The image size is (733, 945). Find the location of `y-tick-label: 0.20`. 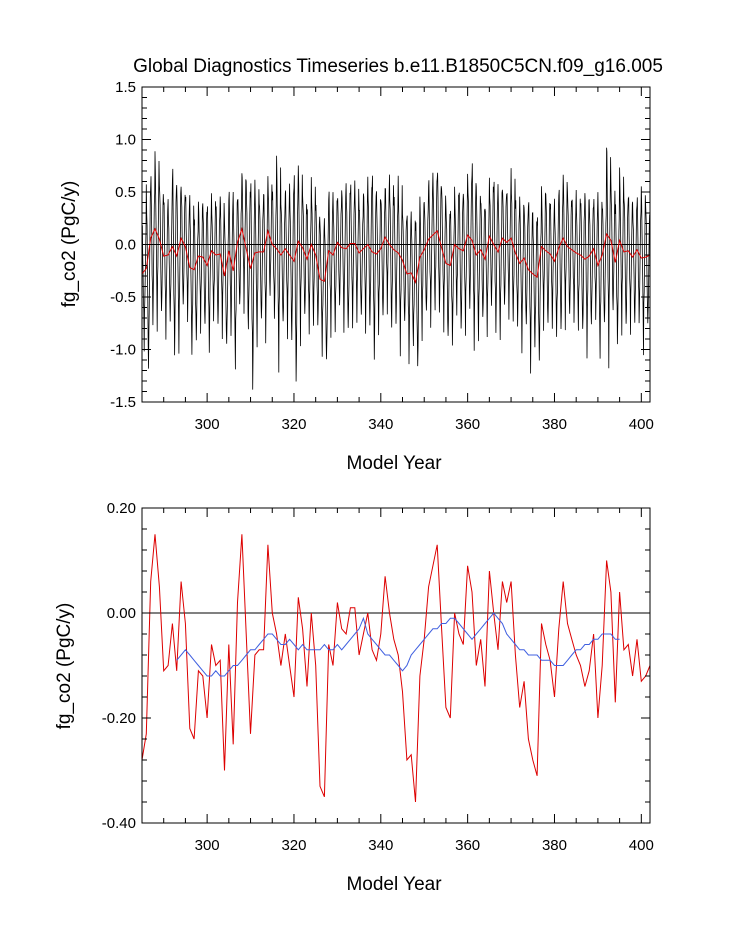

y-tick-label: 0.20 is located at coordinates (121, 508).